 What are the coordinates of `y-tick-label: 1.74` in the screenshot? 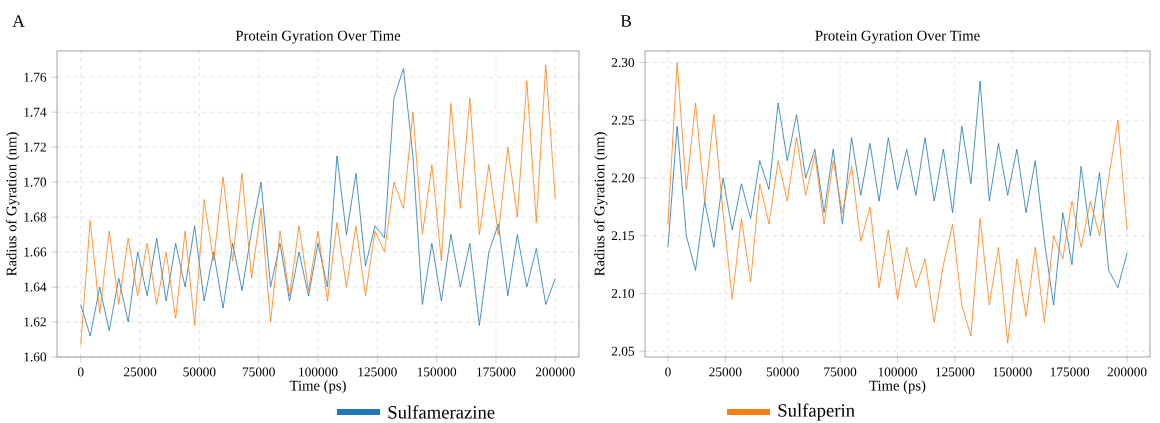 It's located at (35, 112).